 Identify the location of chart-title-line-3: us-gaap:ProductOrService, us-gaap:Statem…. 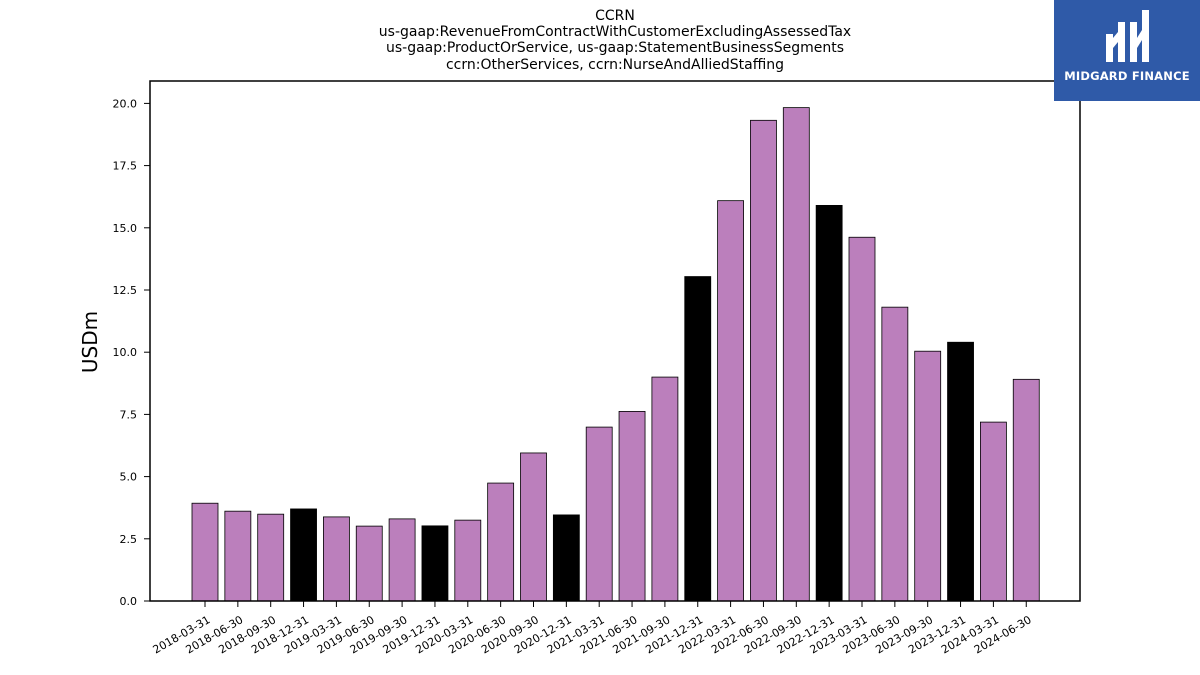
(615, 48).